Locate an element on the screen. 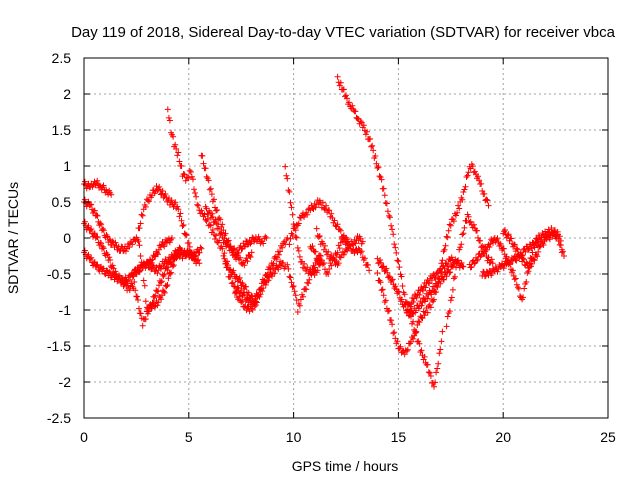 The image size is (640, 480). series-sat-q is located at coordinates (390, 231).